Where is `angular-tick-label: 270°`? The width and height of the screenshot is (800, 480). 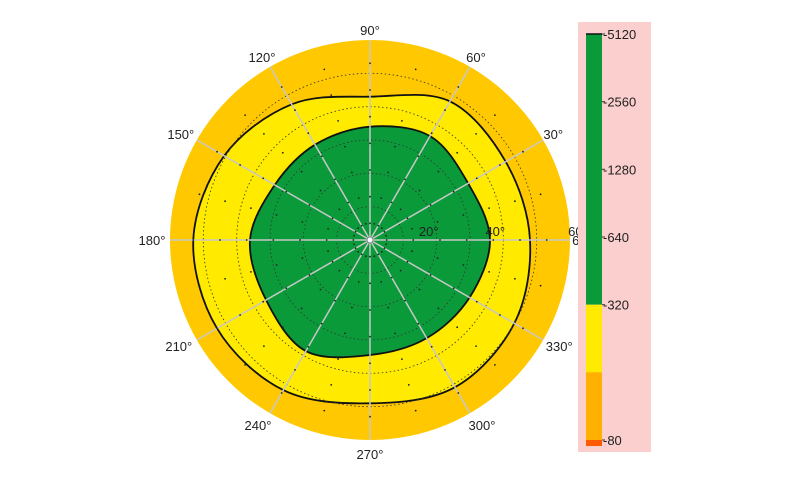 angular-tick-label: 270° is located at coordinates (370, 454).